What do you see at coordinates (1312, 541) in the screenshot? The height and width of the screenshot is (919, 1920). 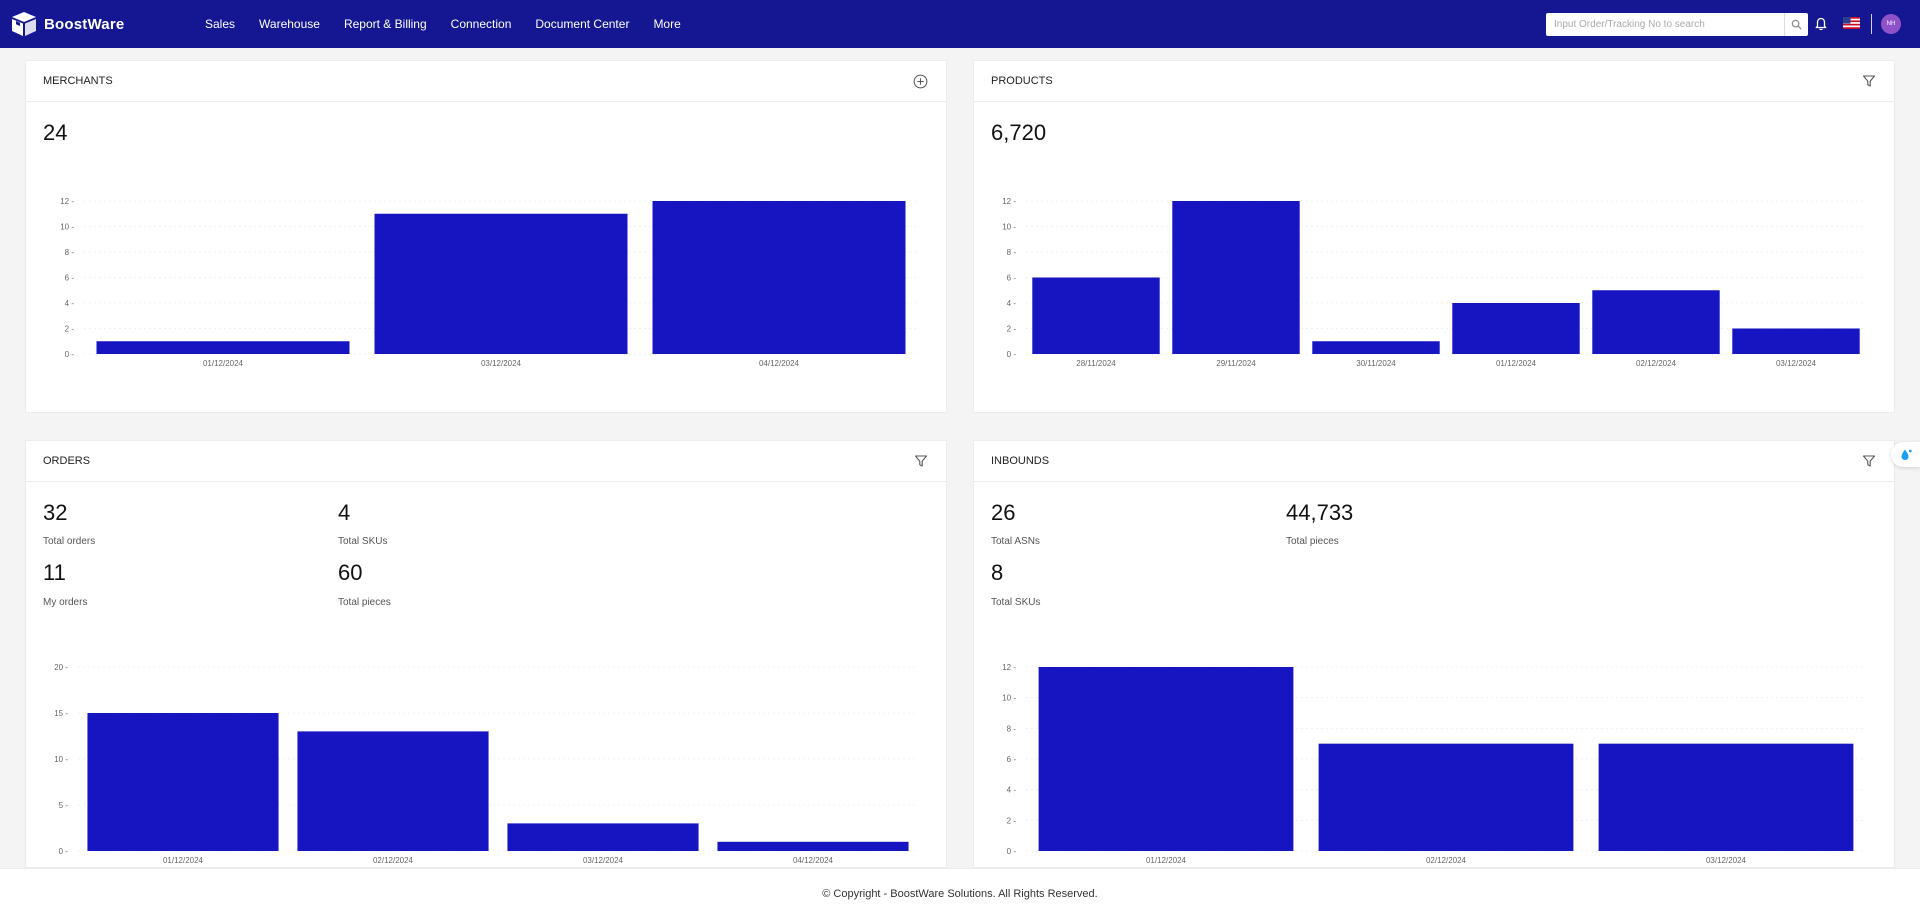 I see `inbound-total-pieces-label: Total pieces` at bounding box center [1312, 541].